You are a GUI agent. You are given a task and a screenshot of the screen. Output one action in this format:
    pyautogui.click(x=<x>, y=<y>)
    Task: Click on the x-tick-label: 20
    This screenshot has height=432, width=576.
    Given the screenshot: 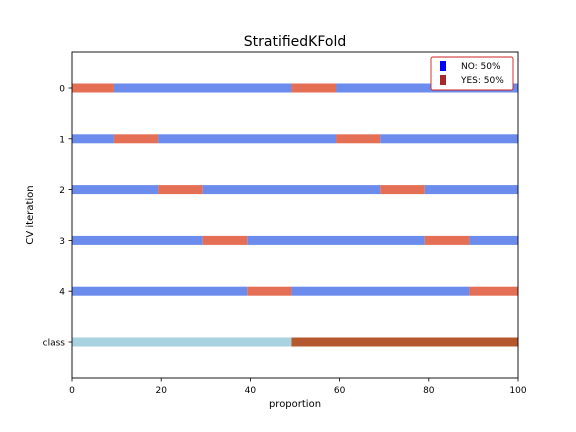 What is the action you would take?
    pyautogui.click(x=161, y=391)
    